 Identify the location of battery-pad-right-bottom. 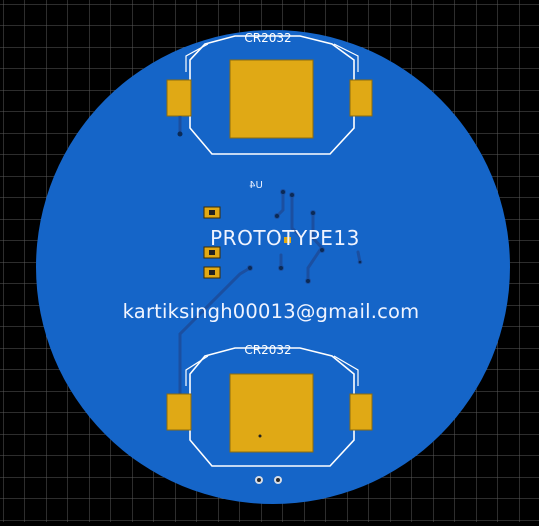
(361, 412).